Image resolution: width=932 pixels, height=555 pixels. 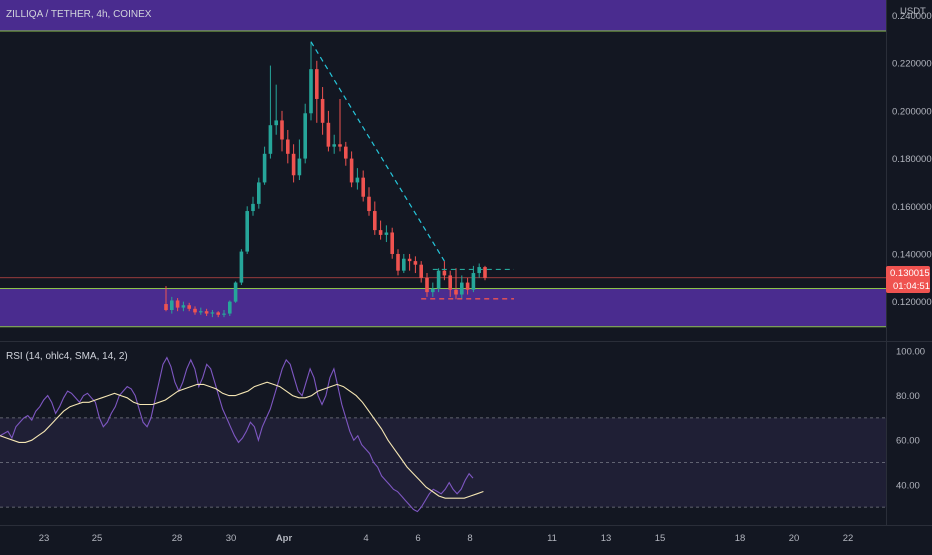 I want to click on time-tick-label: 23, so click(x=44, y=538).